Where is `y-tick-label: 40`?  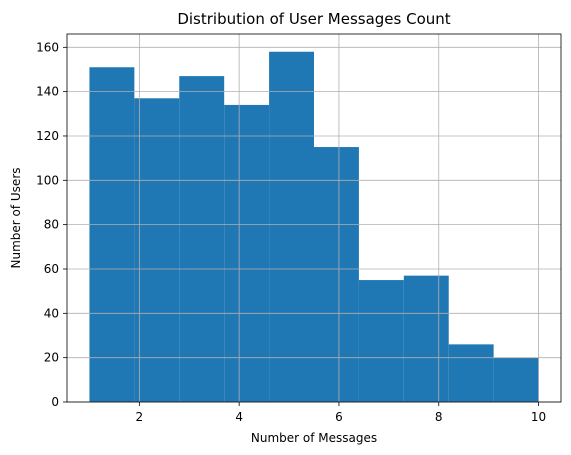 y-tick-label: 40 is located at coordinates (51, 313).